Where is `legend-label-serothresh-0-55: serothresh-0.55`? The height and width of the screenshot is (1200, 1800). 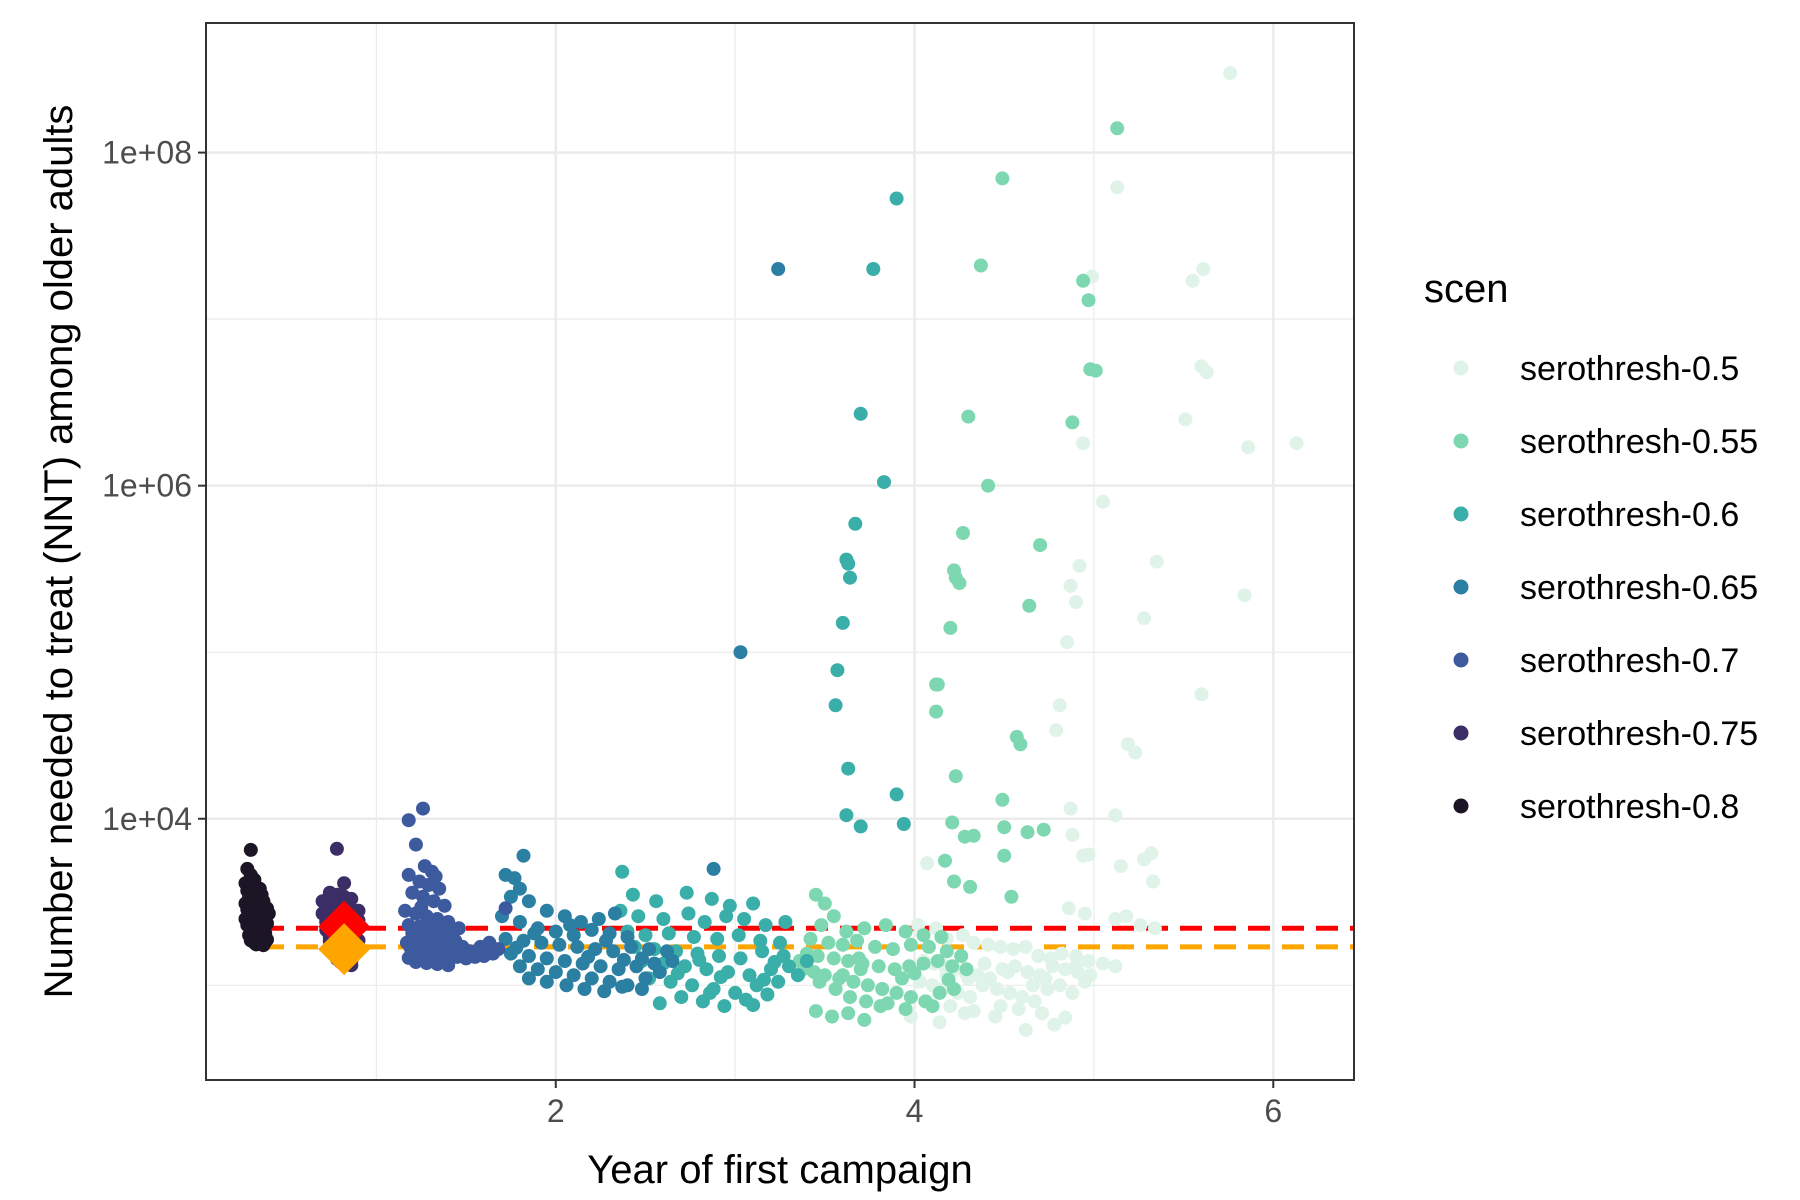
legend-label-serothresh-0-55: serothresh-0.55 is located at coordinates (1639, 442).